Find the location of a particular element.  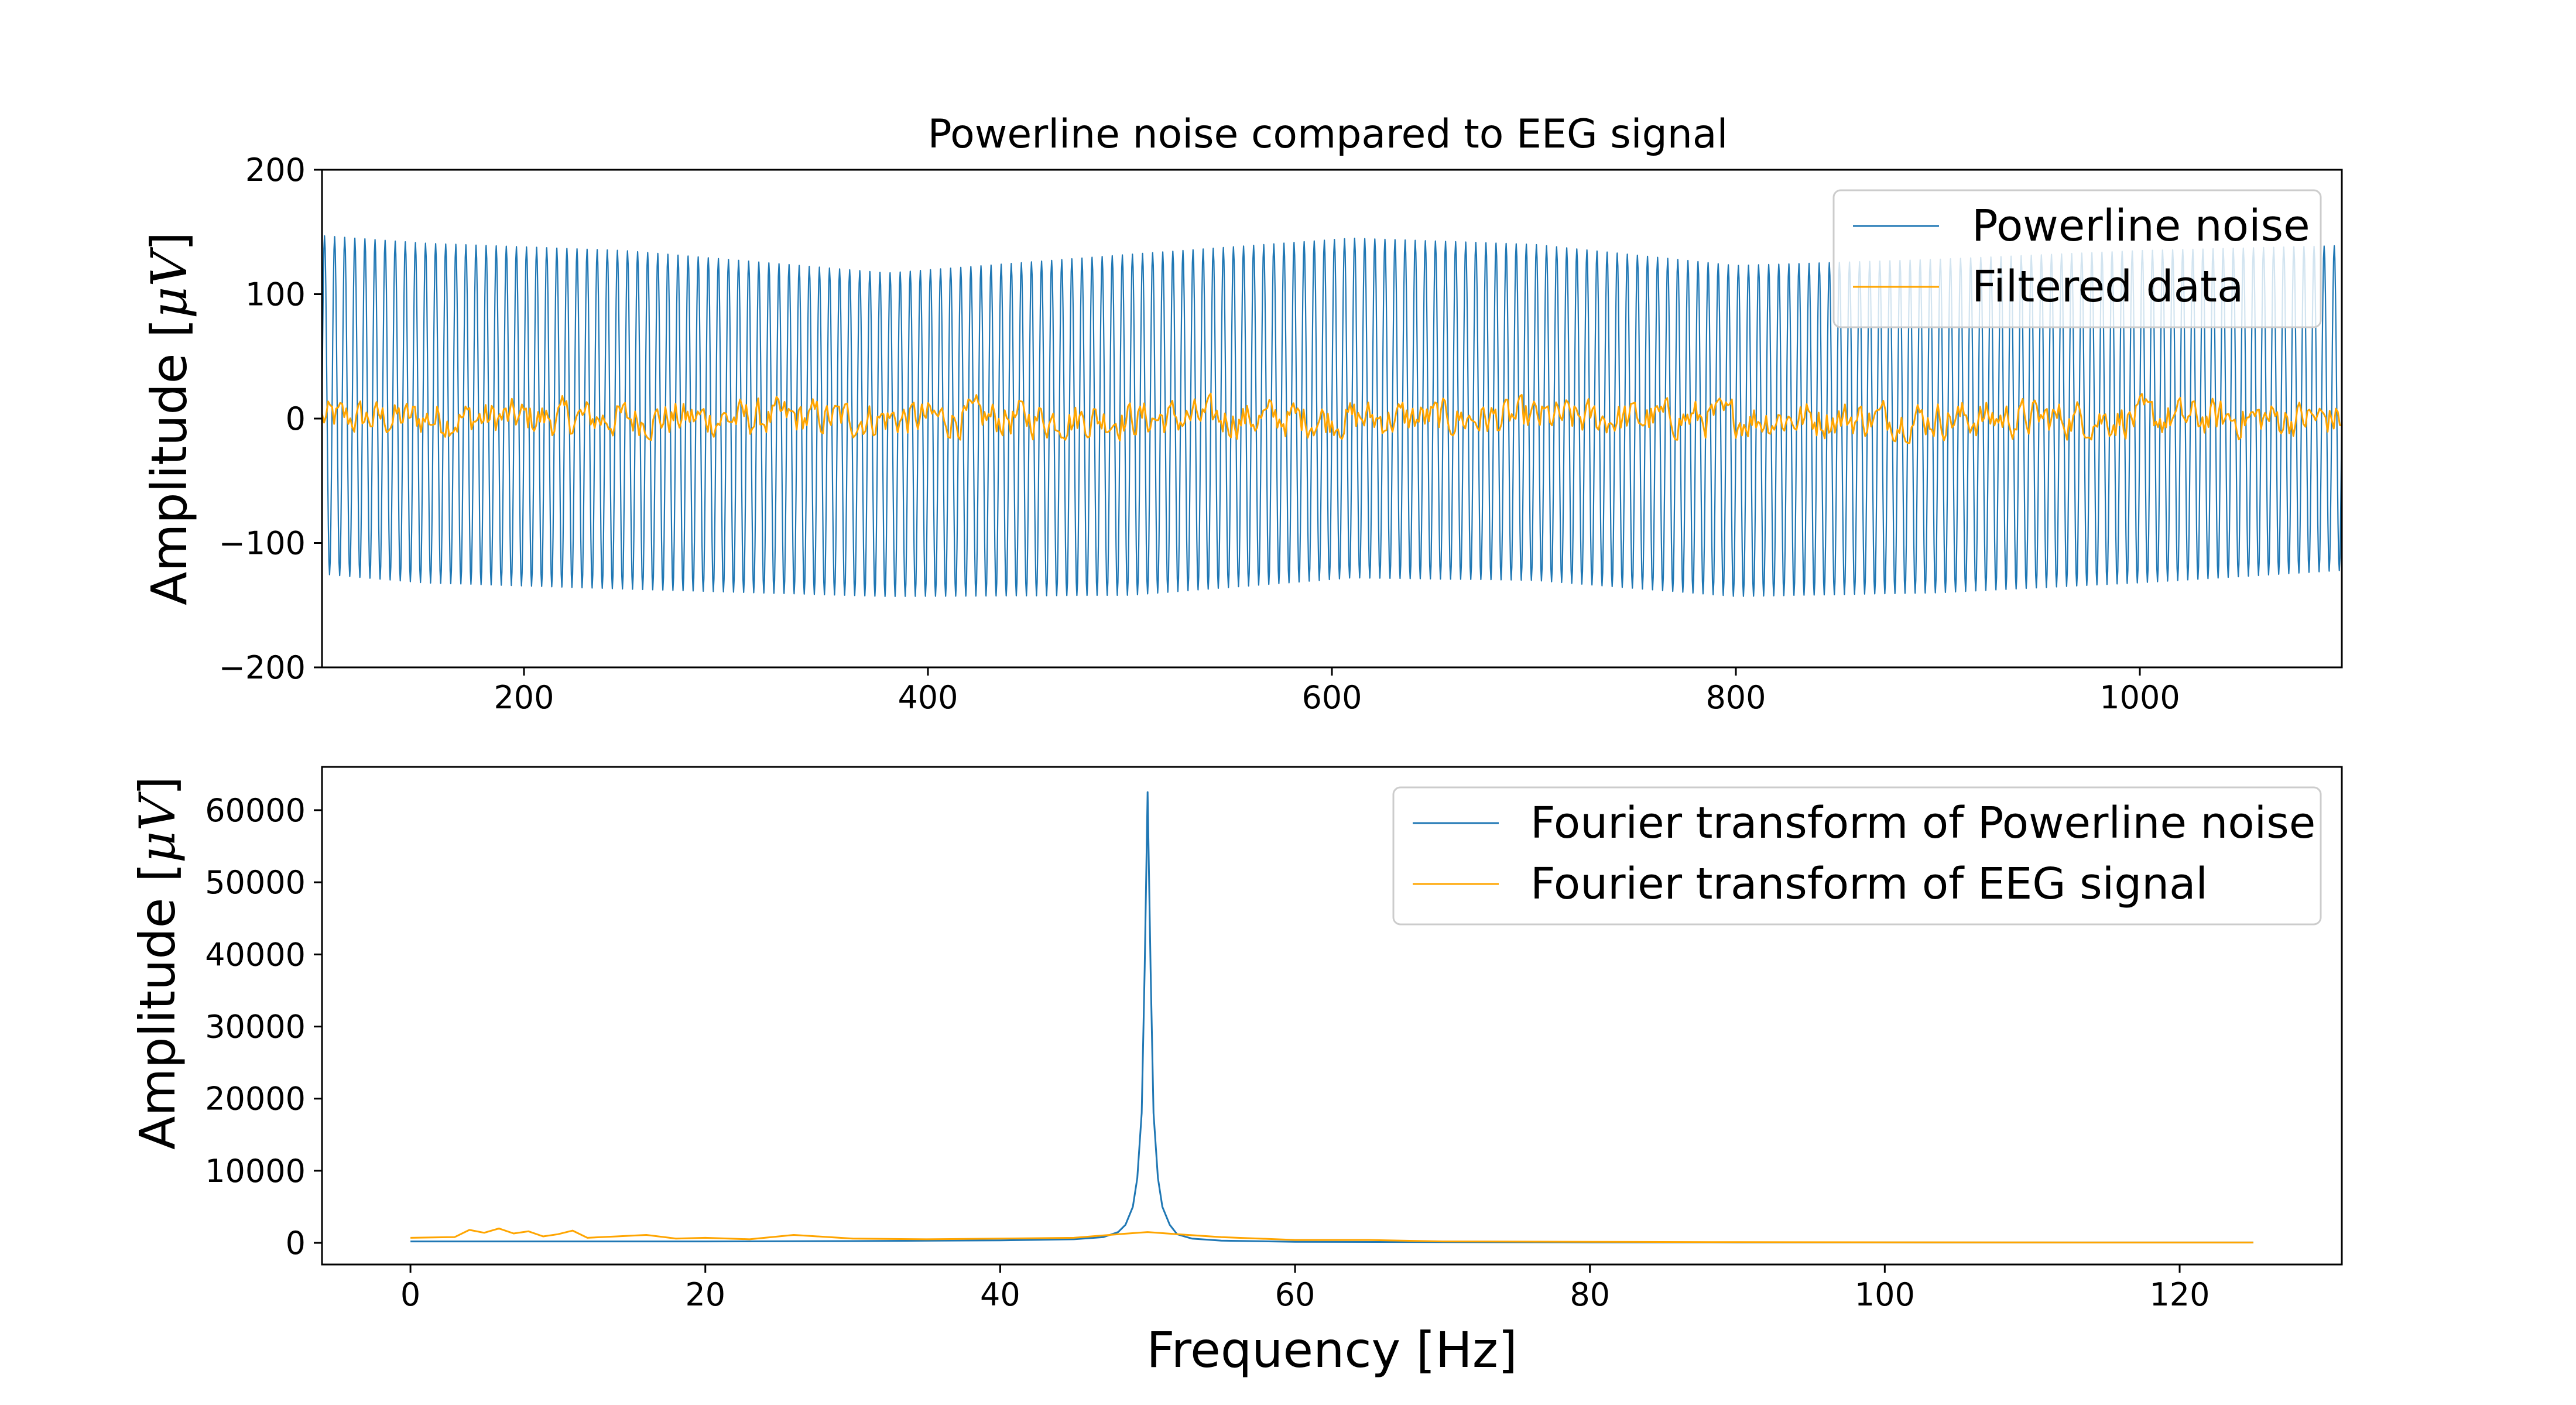

bottom-legend-box is located at coordinates (1857, 856).